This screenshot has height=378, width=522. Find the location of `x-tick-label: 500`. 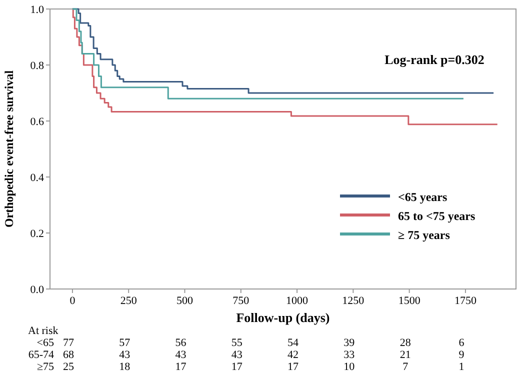

x-tick-label: 500 is located at coordinates (185, 301).